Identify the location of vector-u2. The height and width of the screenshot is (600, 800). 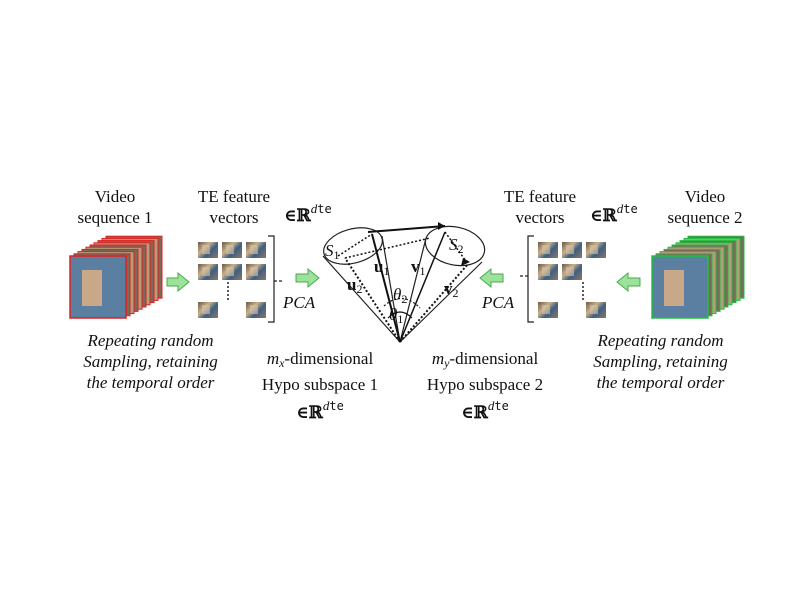
(372, 300).